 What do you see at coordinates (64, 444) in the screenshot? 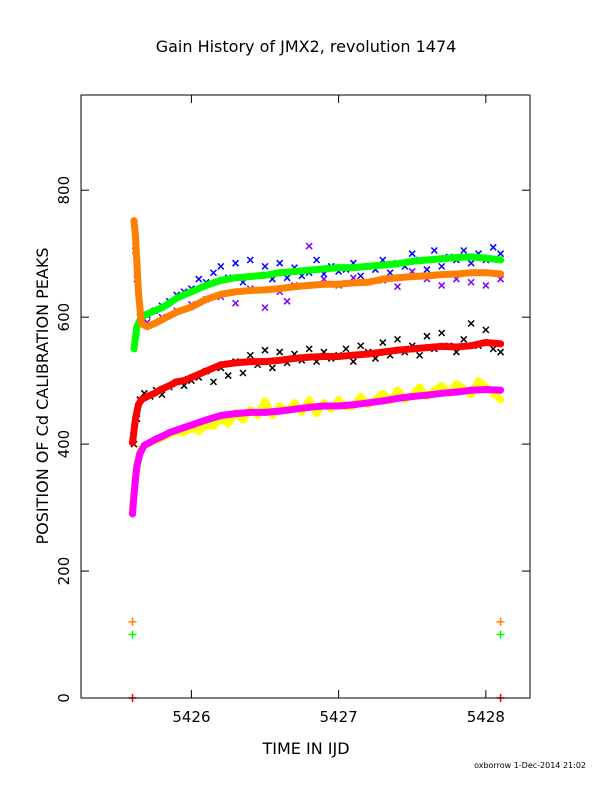
I see `y-tick-label-2: 400` at bounding box center [64, 444].